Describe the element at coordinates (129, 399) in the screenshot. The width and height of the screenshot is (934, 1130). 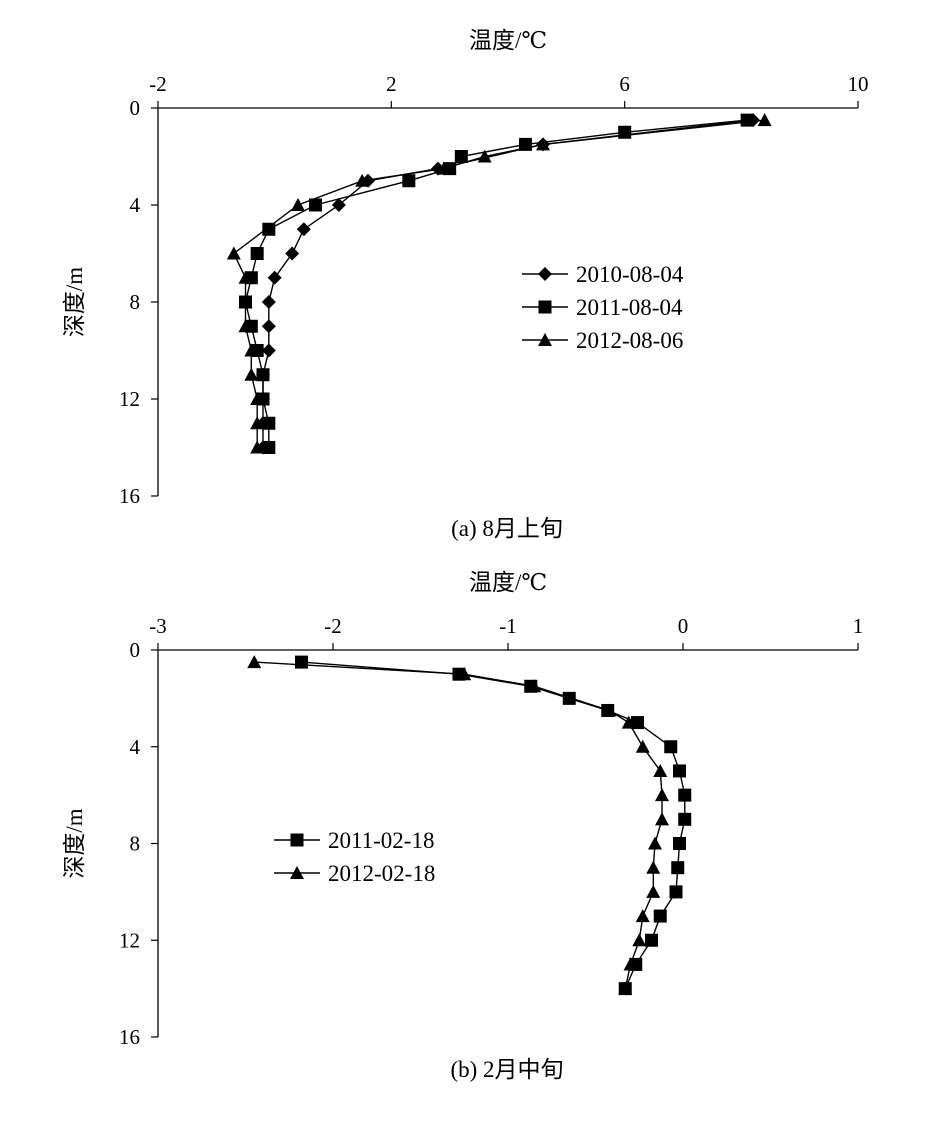
I see `y-tick-label-a: 12` at that location.